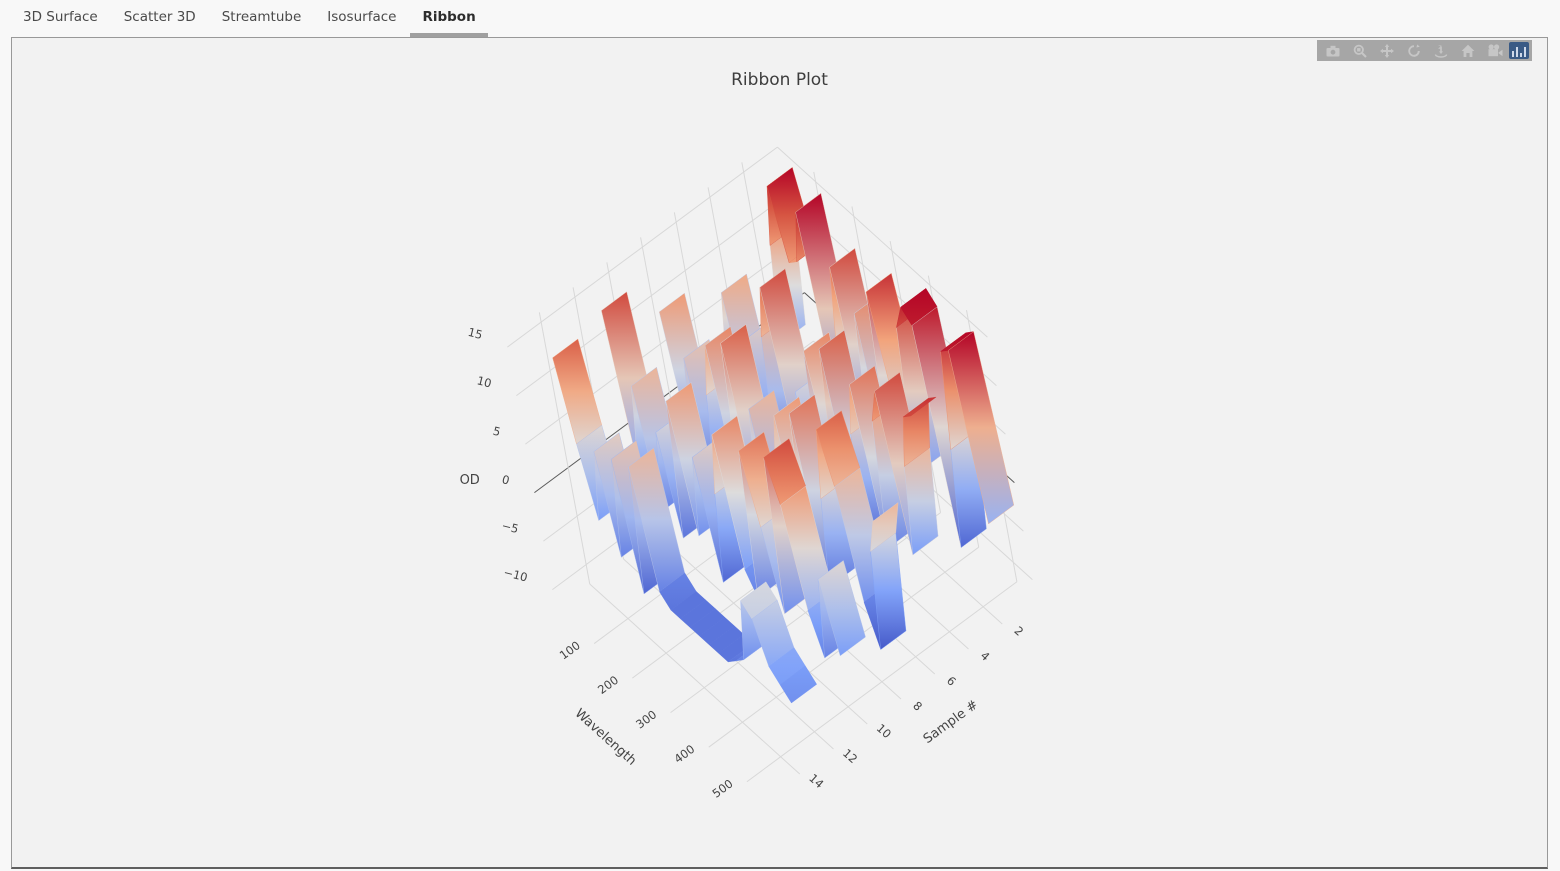  What do you see at coordinates (510, 527) in the screenshot?
I see `svg-text: −5` at bounding box center [510, 527].